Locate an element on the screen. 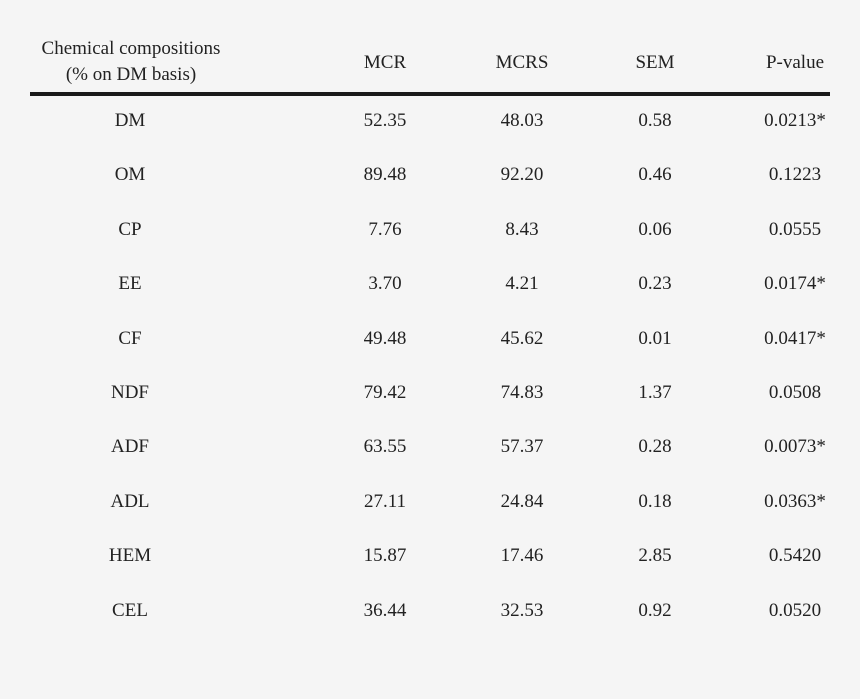  header-composition-line2: (% on DM basis) is located at coordinates (131, 74).